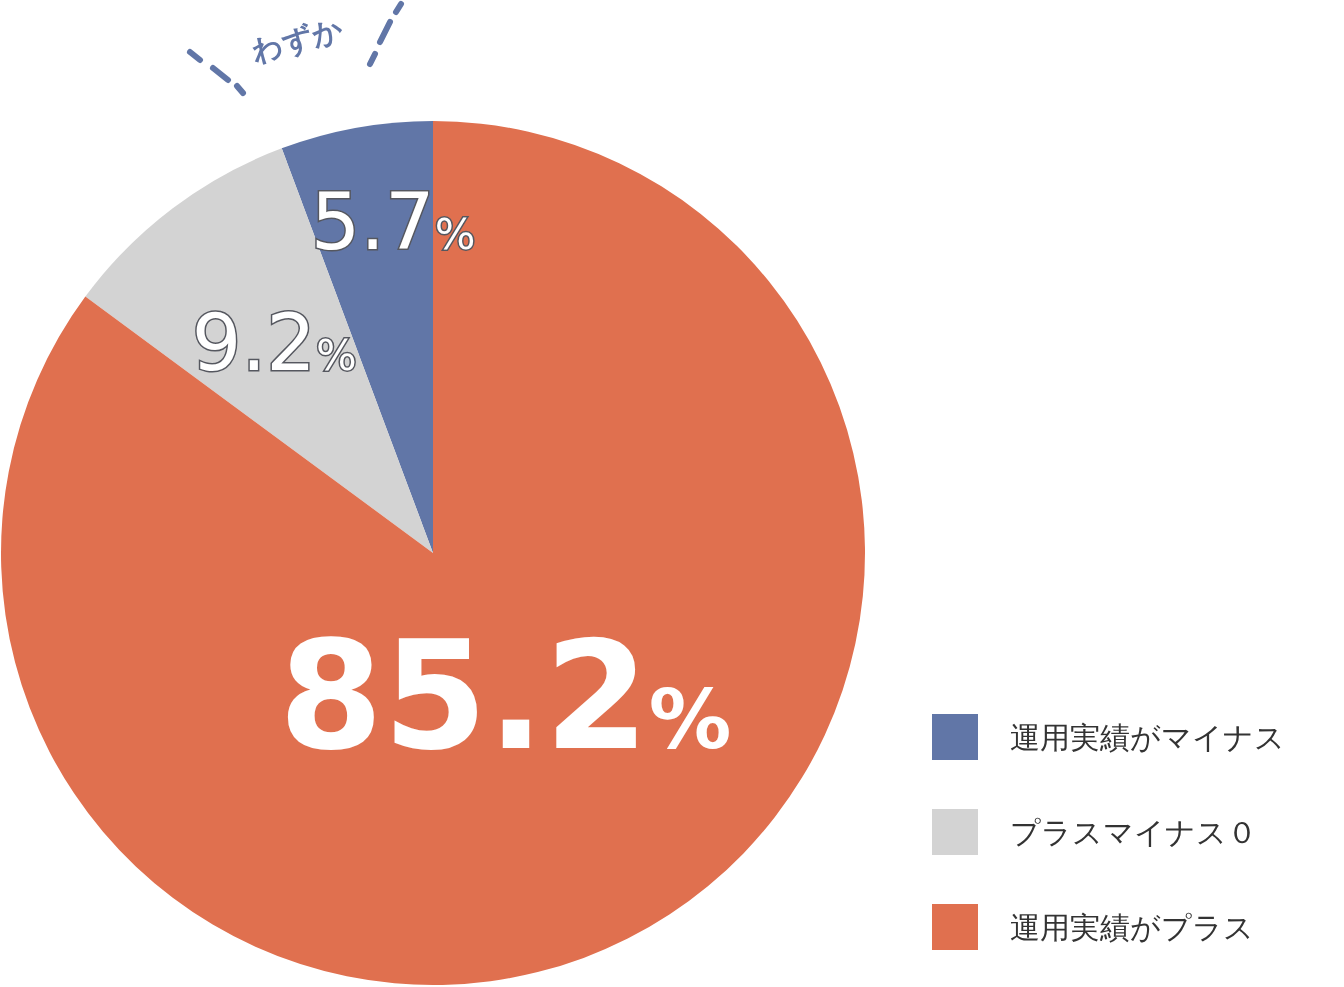 The height and width of the screenshot is (987, 1344). What do you see at coordinates (1132, 927) in the screenshot?
I see `legend-label: 運用実績がプラス` at bounding box center [1132, 927].